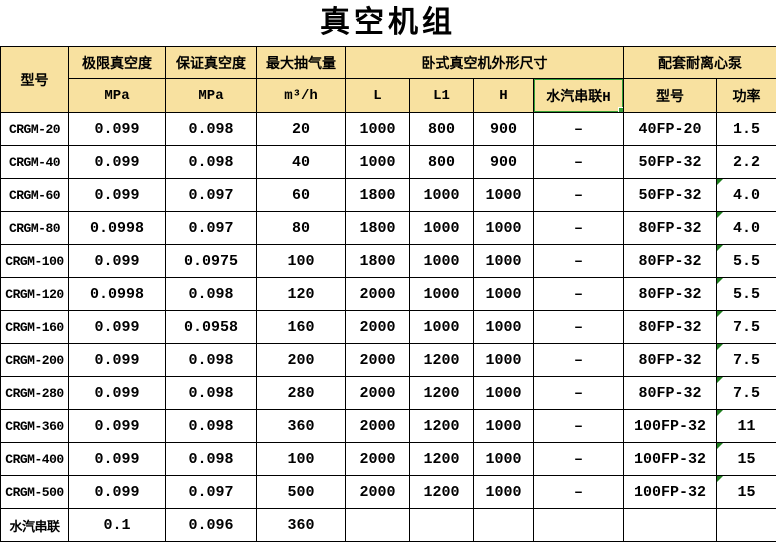 The width and height of the screenshot is (776, 543). Describe the element at coordinates (699, 62) in the screenshot. I see `header-cell-pump-group: 配套耐离心泵` at that location.